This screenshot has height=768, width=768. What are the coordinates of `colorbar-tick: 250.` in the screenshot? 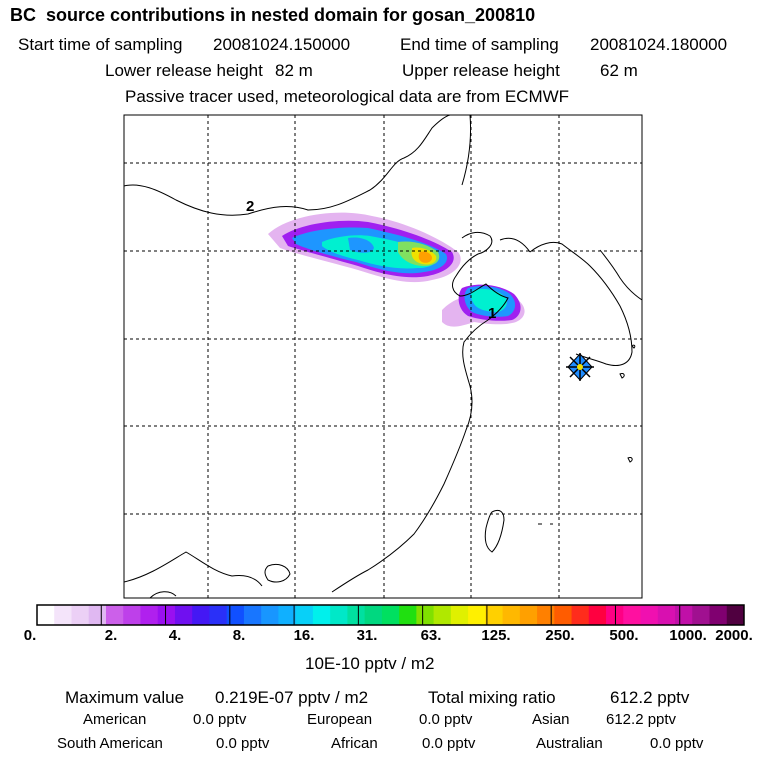 It's located at (560, 635).